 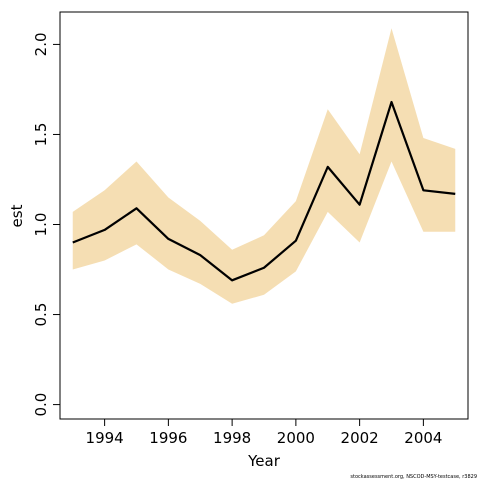 I want to click on y-axis: 0.0 0.5 1.0 1.5 2.0, so click(x=46, y=224).